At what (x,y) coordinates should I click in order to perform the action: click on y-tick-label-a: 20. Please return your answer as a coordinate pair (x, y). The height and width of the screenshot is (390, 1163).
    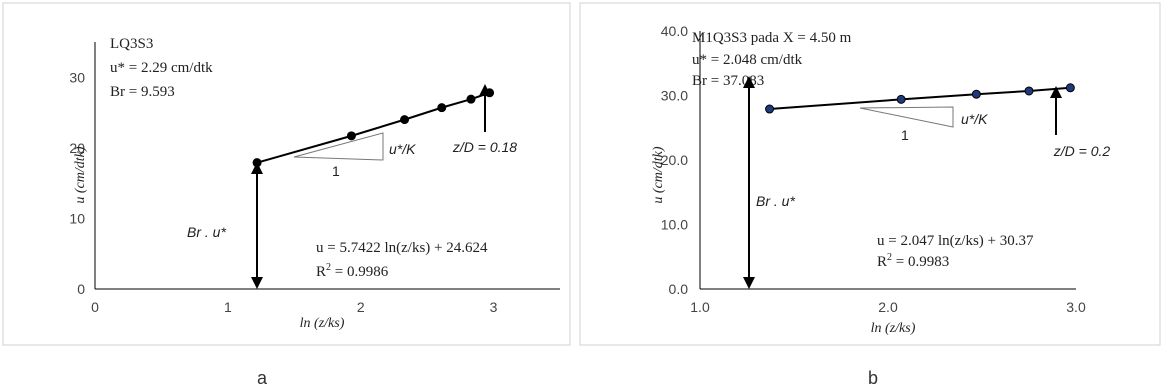
    Looking at the image, I should click on (77, 148).